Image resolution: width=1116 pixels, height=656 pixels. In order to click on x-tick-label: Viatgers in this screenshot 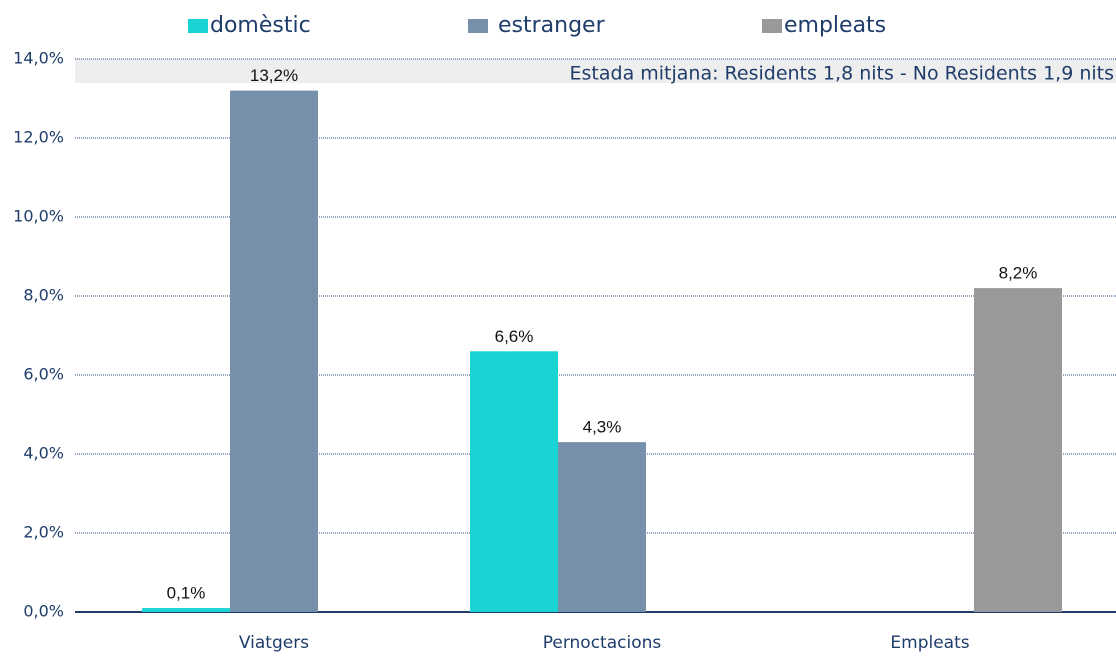, I will do `click(274, 643)`.